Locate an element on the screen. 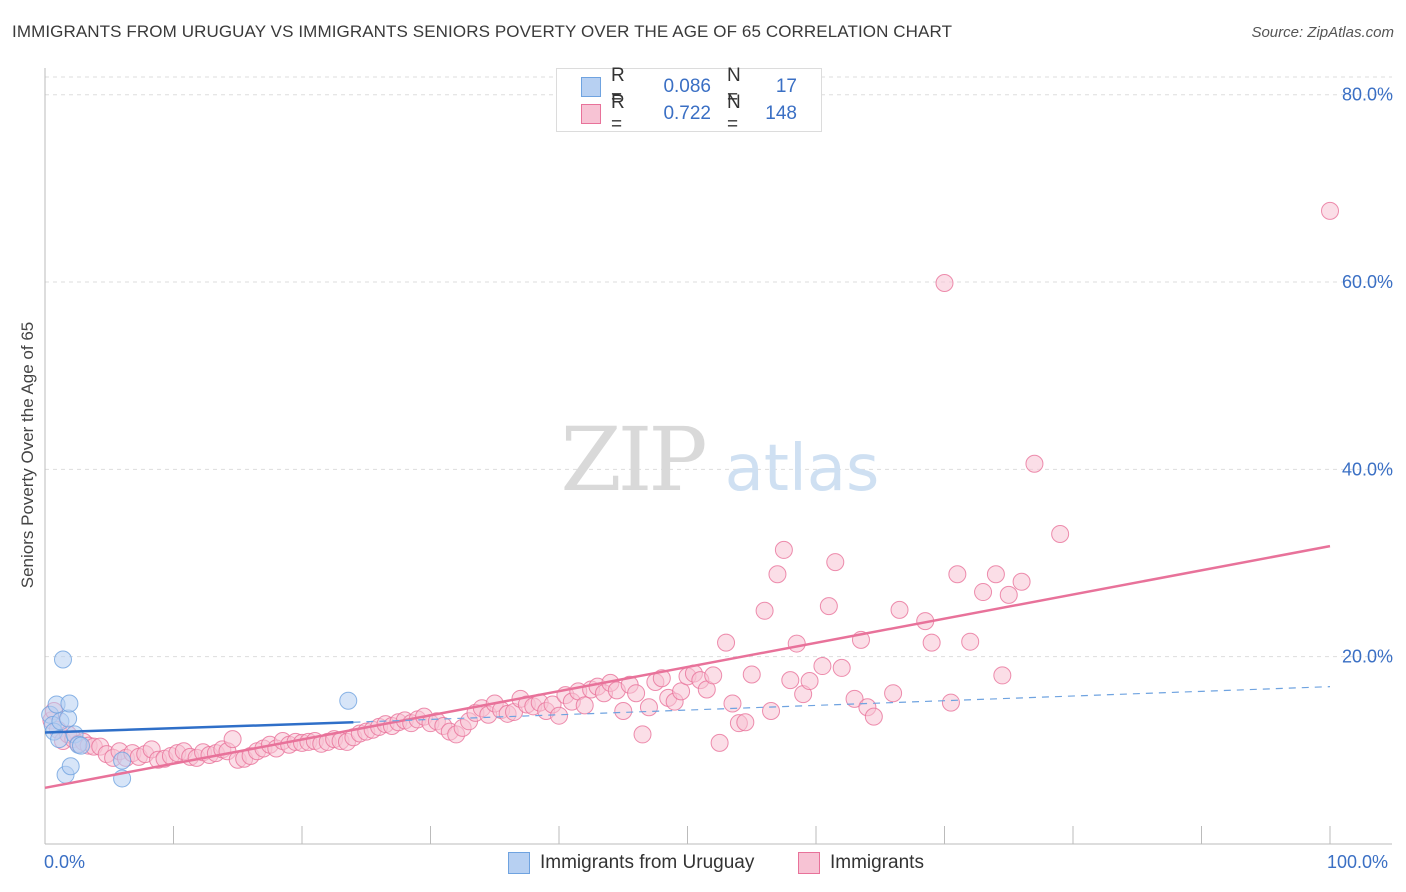 This screenshot has width=1406, height=892. uruguay-trend-line is located at coordinates (199, 727).